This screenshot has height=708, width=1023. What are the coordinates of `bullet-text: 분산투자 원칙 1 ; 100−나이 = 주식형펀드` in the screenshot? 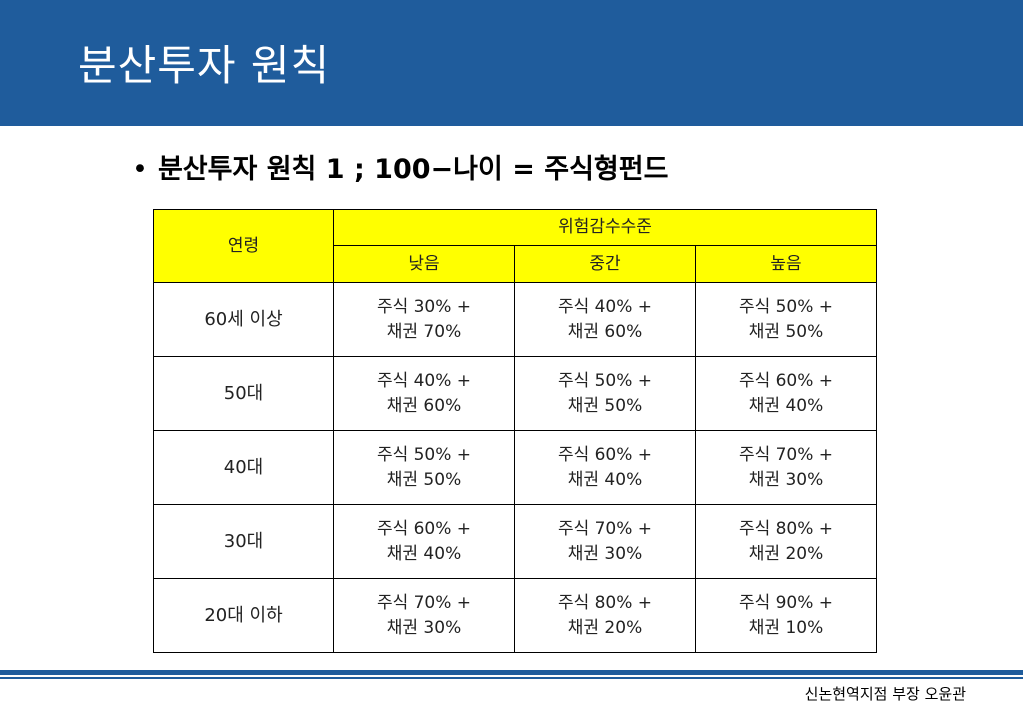 It's located at (413, 169).